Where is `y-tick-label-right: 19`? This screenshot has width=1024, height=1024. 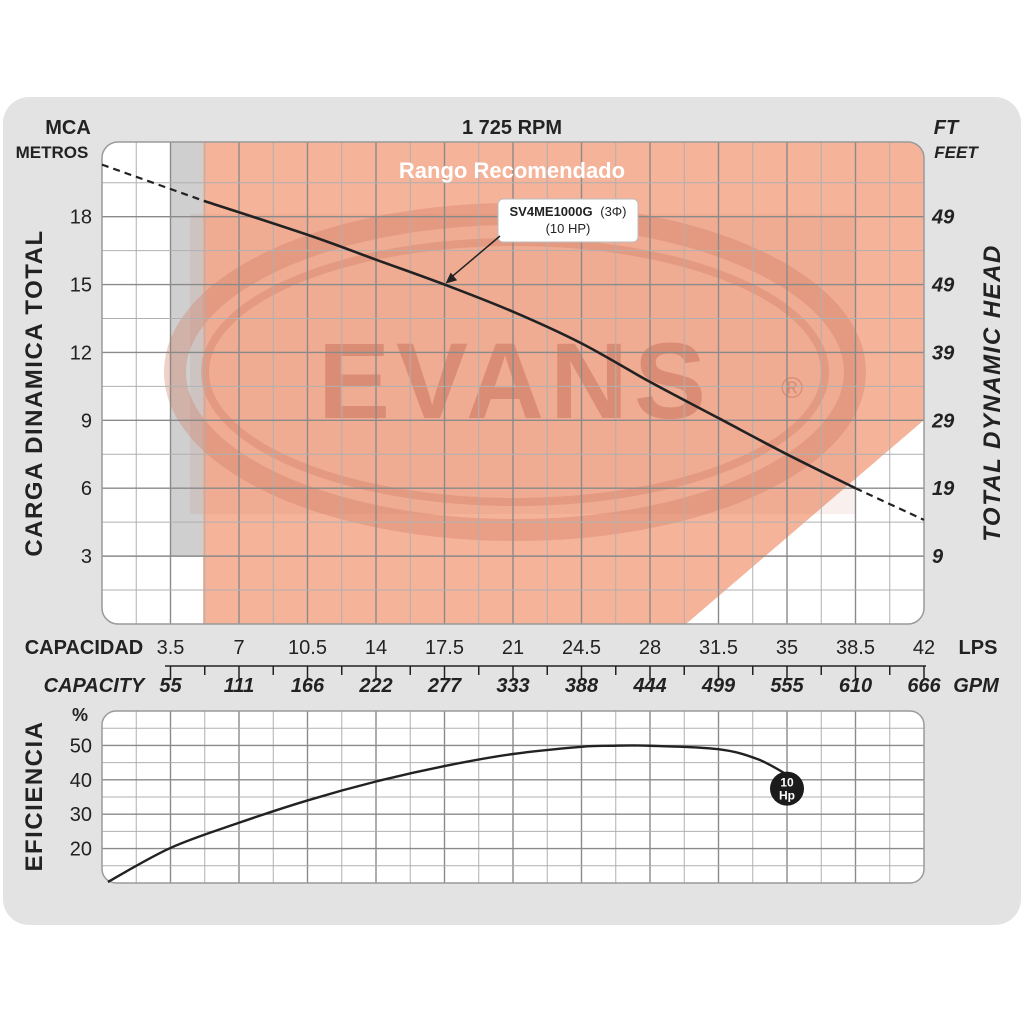 y-tick-label-right: 19 is located at coordinates (943, 489).